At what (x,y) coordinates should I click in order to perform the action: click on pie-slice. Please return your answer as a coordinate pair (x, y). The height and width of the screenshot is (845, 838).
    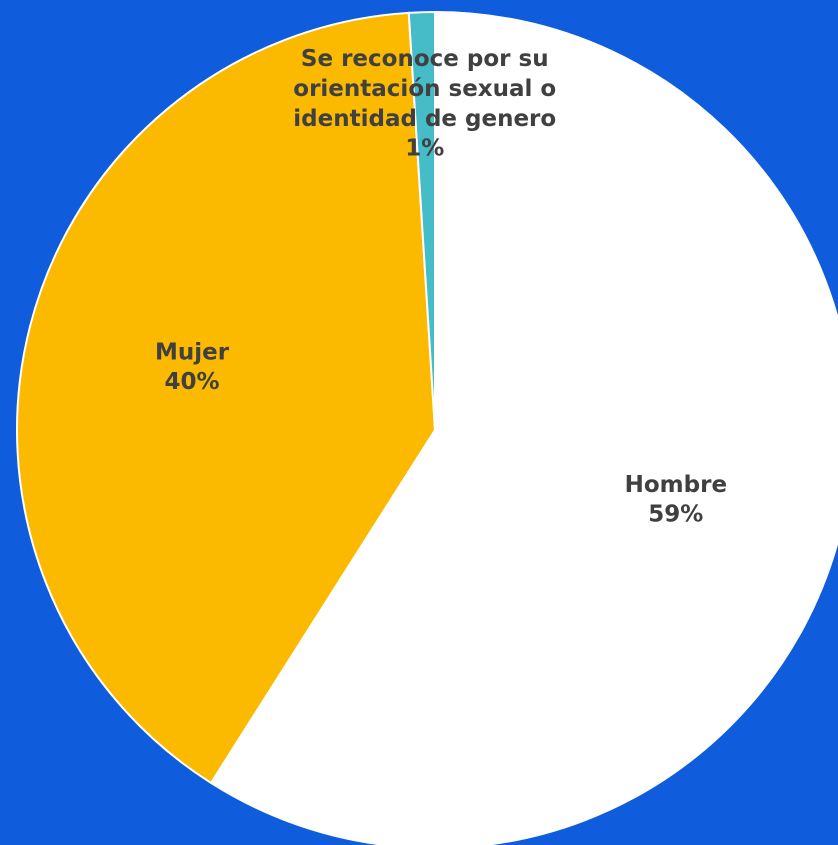
    Looking at the image, I should click on (421, 220).